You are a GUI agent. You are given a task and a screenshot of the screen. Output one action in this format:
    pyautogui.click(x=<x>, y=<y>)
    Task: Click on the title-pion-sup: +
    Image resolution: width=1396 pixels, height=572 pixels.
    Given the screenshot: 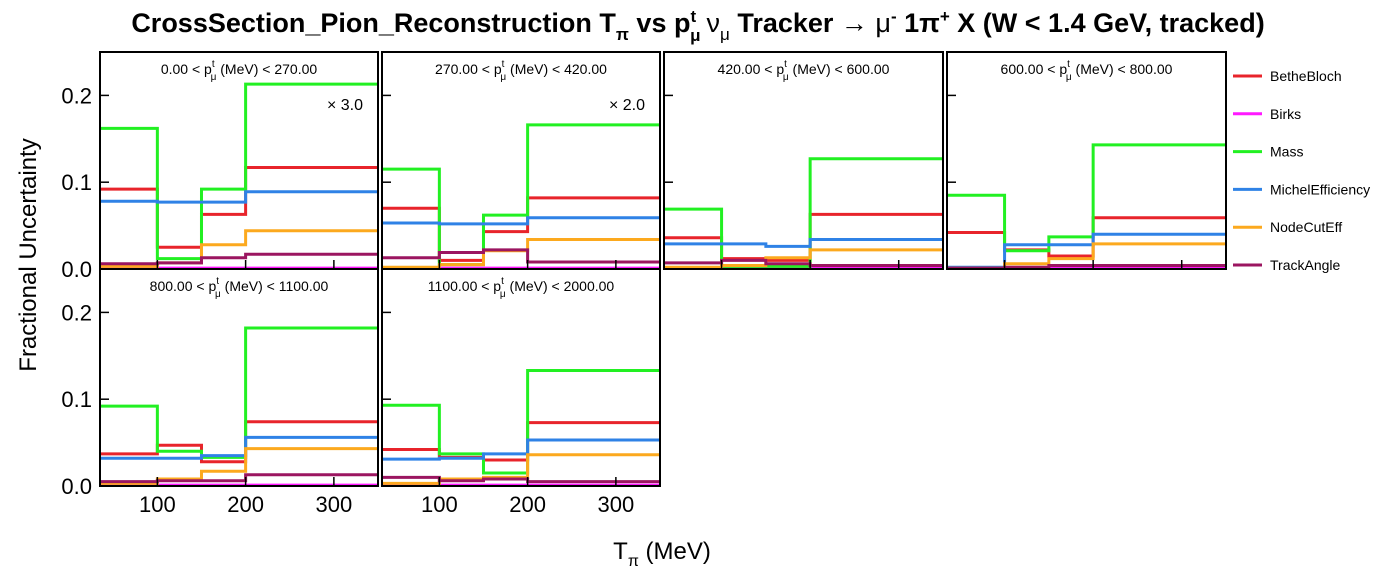 What is the action you would take?
    pyautogui.click(x=945, y=16)
    